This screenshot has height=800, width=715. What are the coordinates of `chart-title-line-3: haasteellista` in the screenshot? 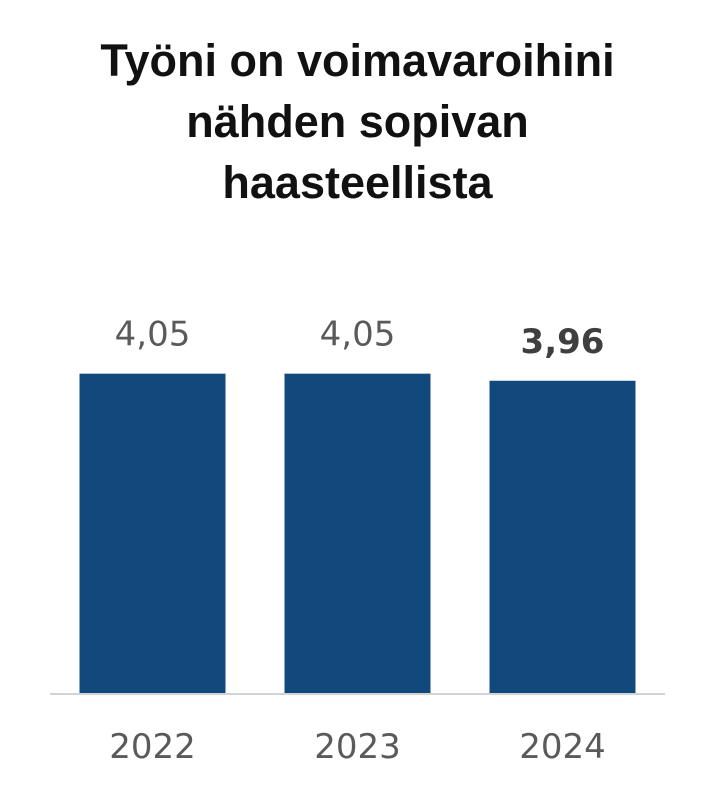 It's located at (357, 182).